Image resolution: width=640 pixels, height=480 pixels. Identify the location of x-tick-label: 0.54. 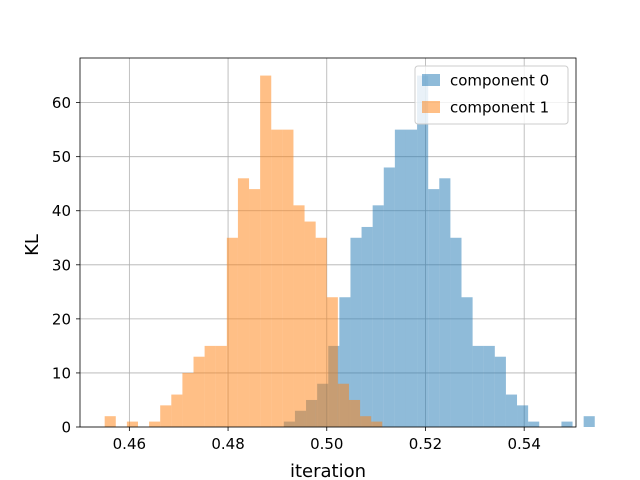
(523, 444).